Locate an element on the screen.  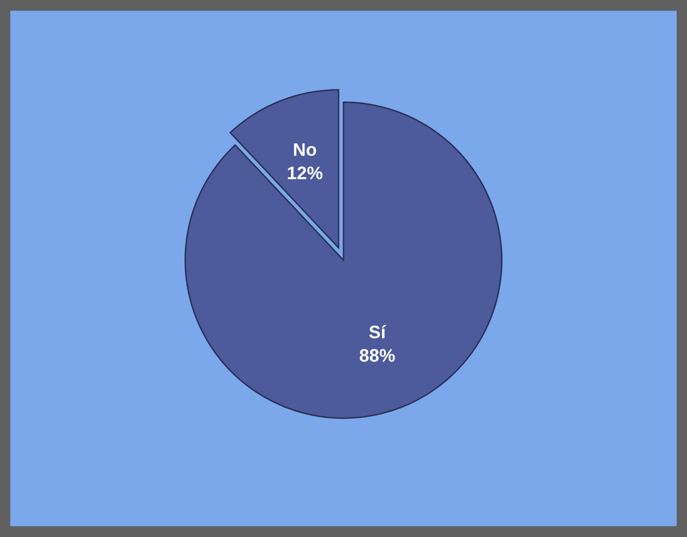
data-label: 88% is located at coordinates (377, 355).